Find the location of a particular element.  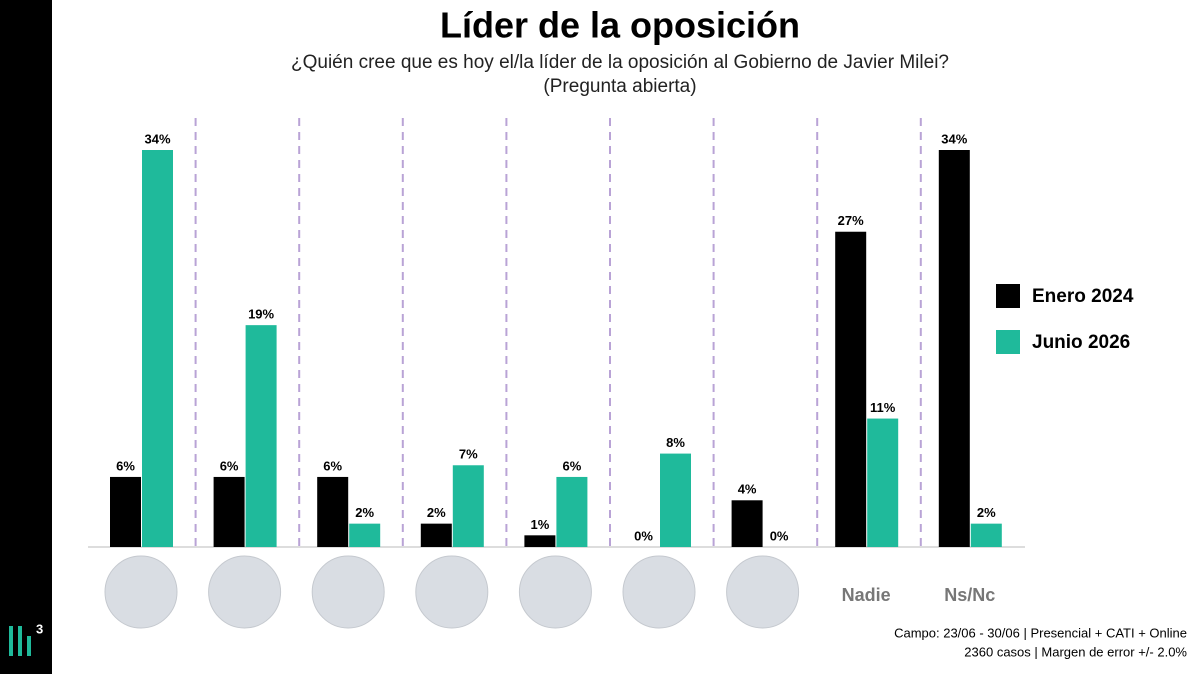

legend-label: Junio 2026 is located at coordinates (1081, 342).